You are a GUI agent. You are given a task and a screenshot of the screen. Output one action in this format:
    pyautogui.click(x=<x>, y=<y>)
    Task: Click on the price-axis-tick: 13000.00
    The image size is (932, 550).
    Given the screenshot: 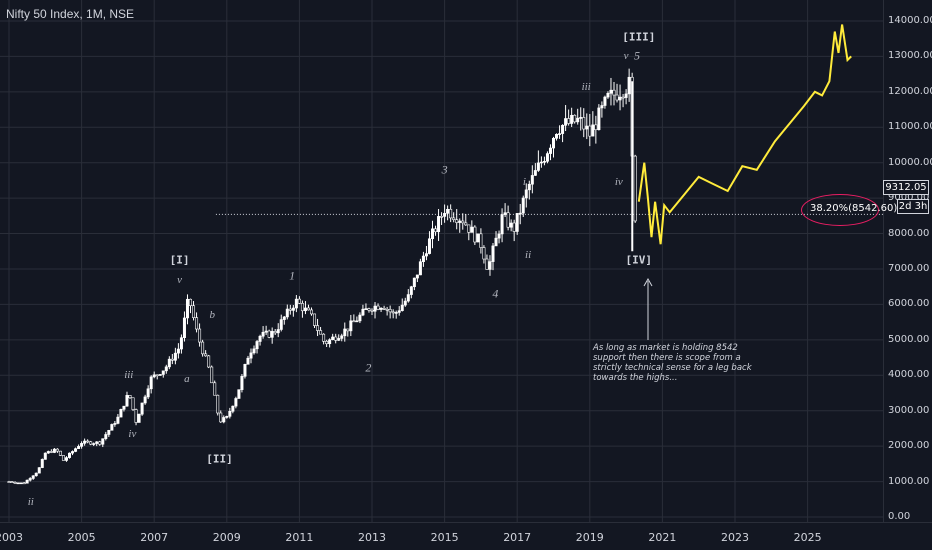 What is the action you would take?
    pyautogui.click(x=910, y=56)
    